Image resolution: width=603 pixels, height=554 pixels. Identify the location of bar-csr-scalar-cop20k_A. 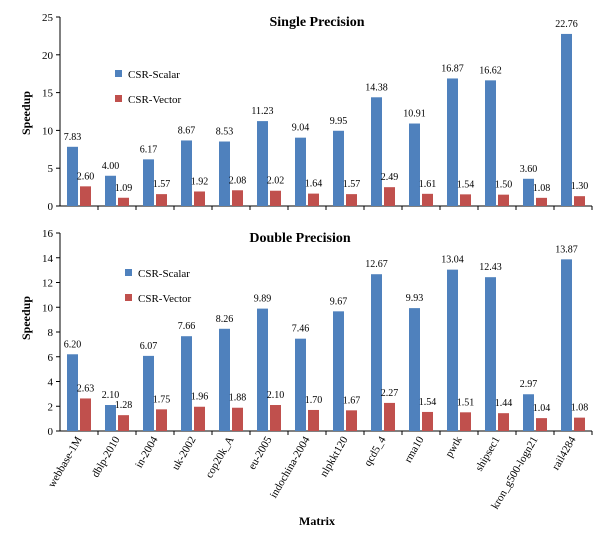
(224, 379).